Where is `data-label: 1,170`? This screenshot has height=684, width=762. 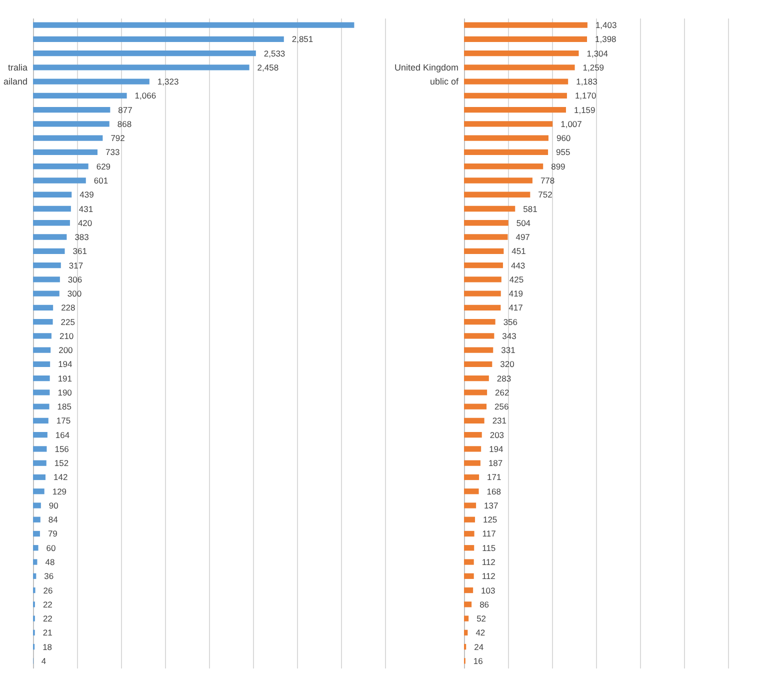 data-label: 1,170 is located at coordinates (585, 95).